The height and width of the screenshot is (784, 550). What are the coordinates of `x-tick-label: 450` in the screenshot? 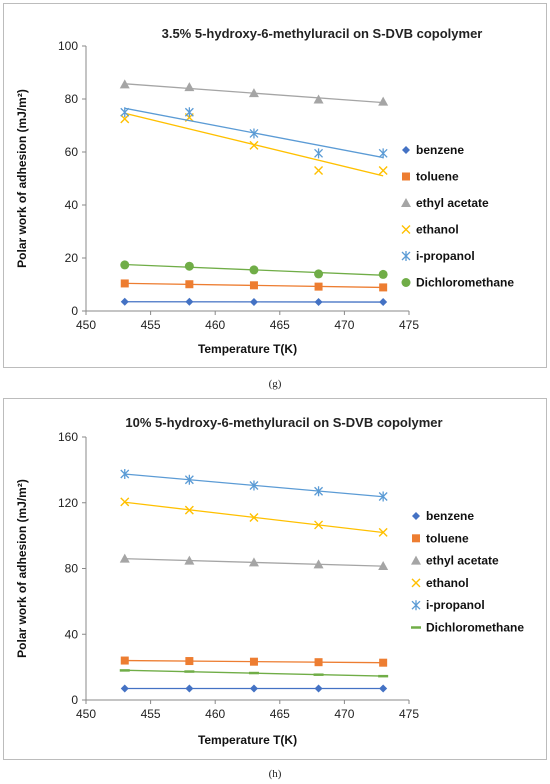 It's located at (86, 325).